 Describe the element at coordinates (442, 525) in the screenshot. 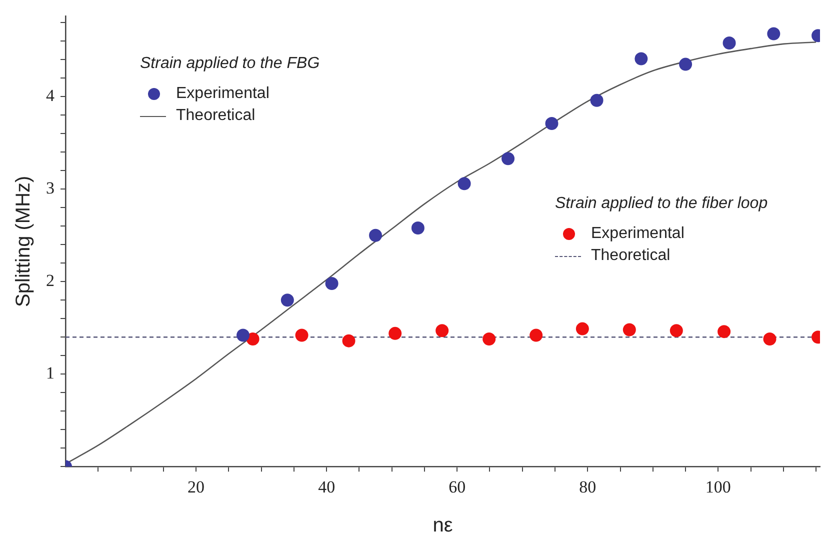

I see `x-axis-title: nε` at that location.